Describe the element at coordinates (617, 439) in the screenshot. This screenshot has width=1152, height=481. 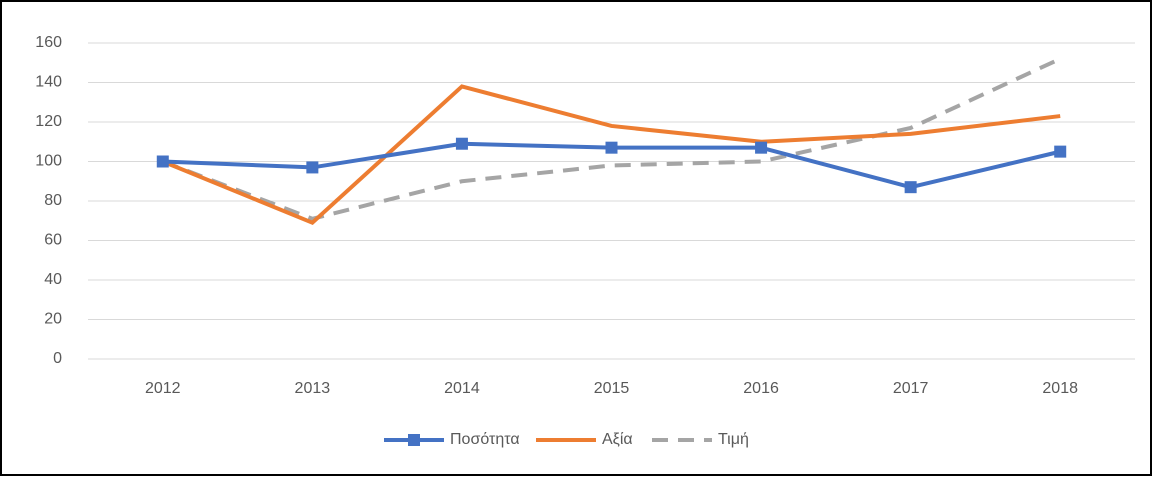
I see `legend-label: Αξία` at that location.